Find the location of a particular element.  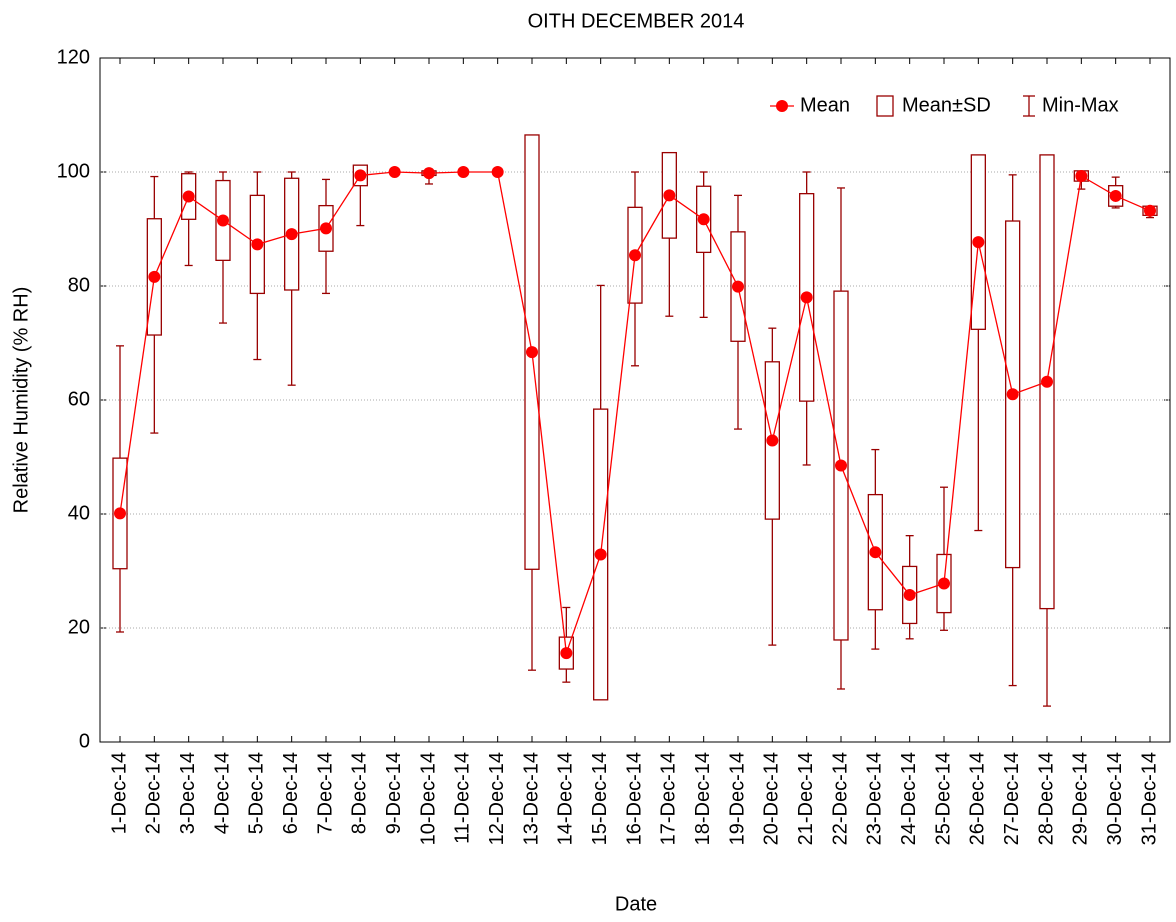

legend-label: Mean±SD is located at coordinates (946, 105).